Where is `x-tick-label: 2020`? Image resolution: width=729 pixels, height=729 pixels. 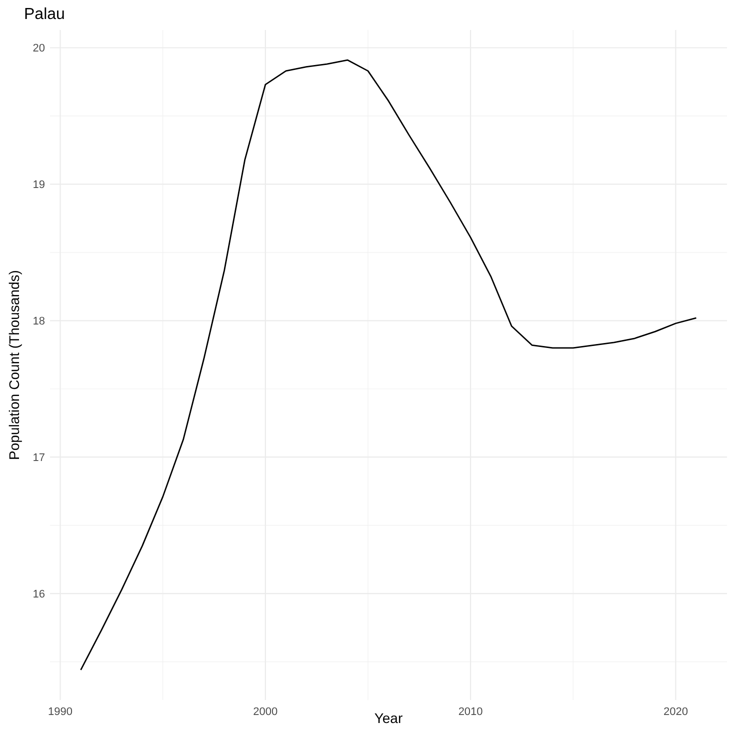 x-tick-label: 2020 is located at coordinates (675, 712).